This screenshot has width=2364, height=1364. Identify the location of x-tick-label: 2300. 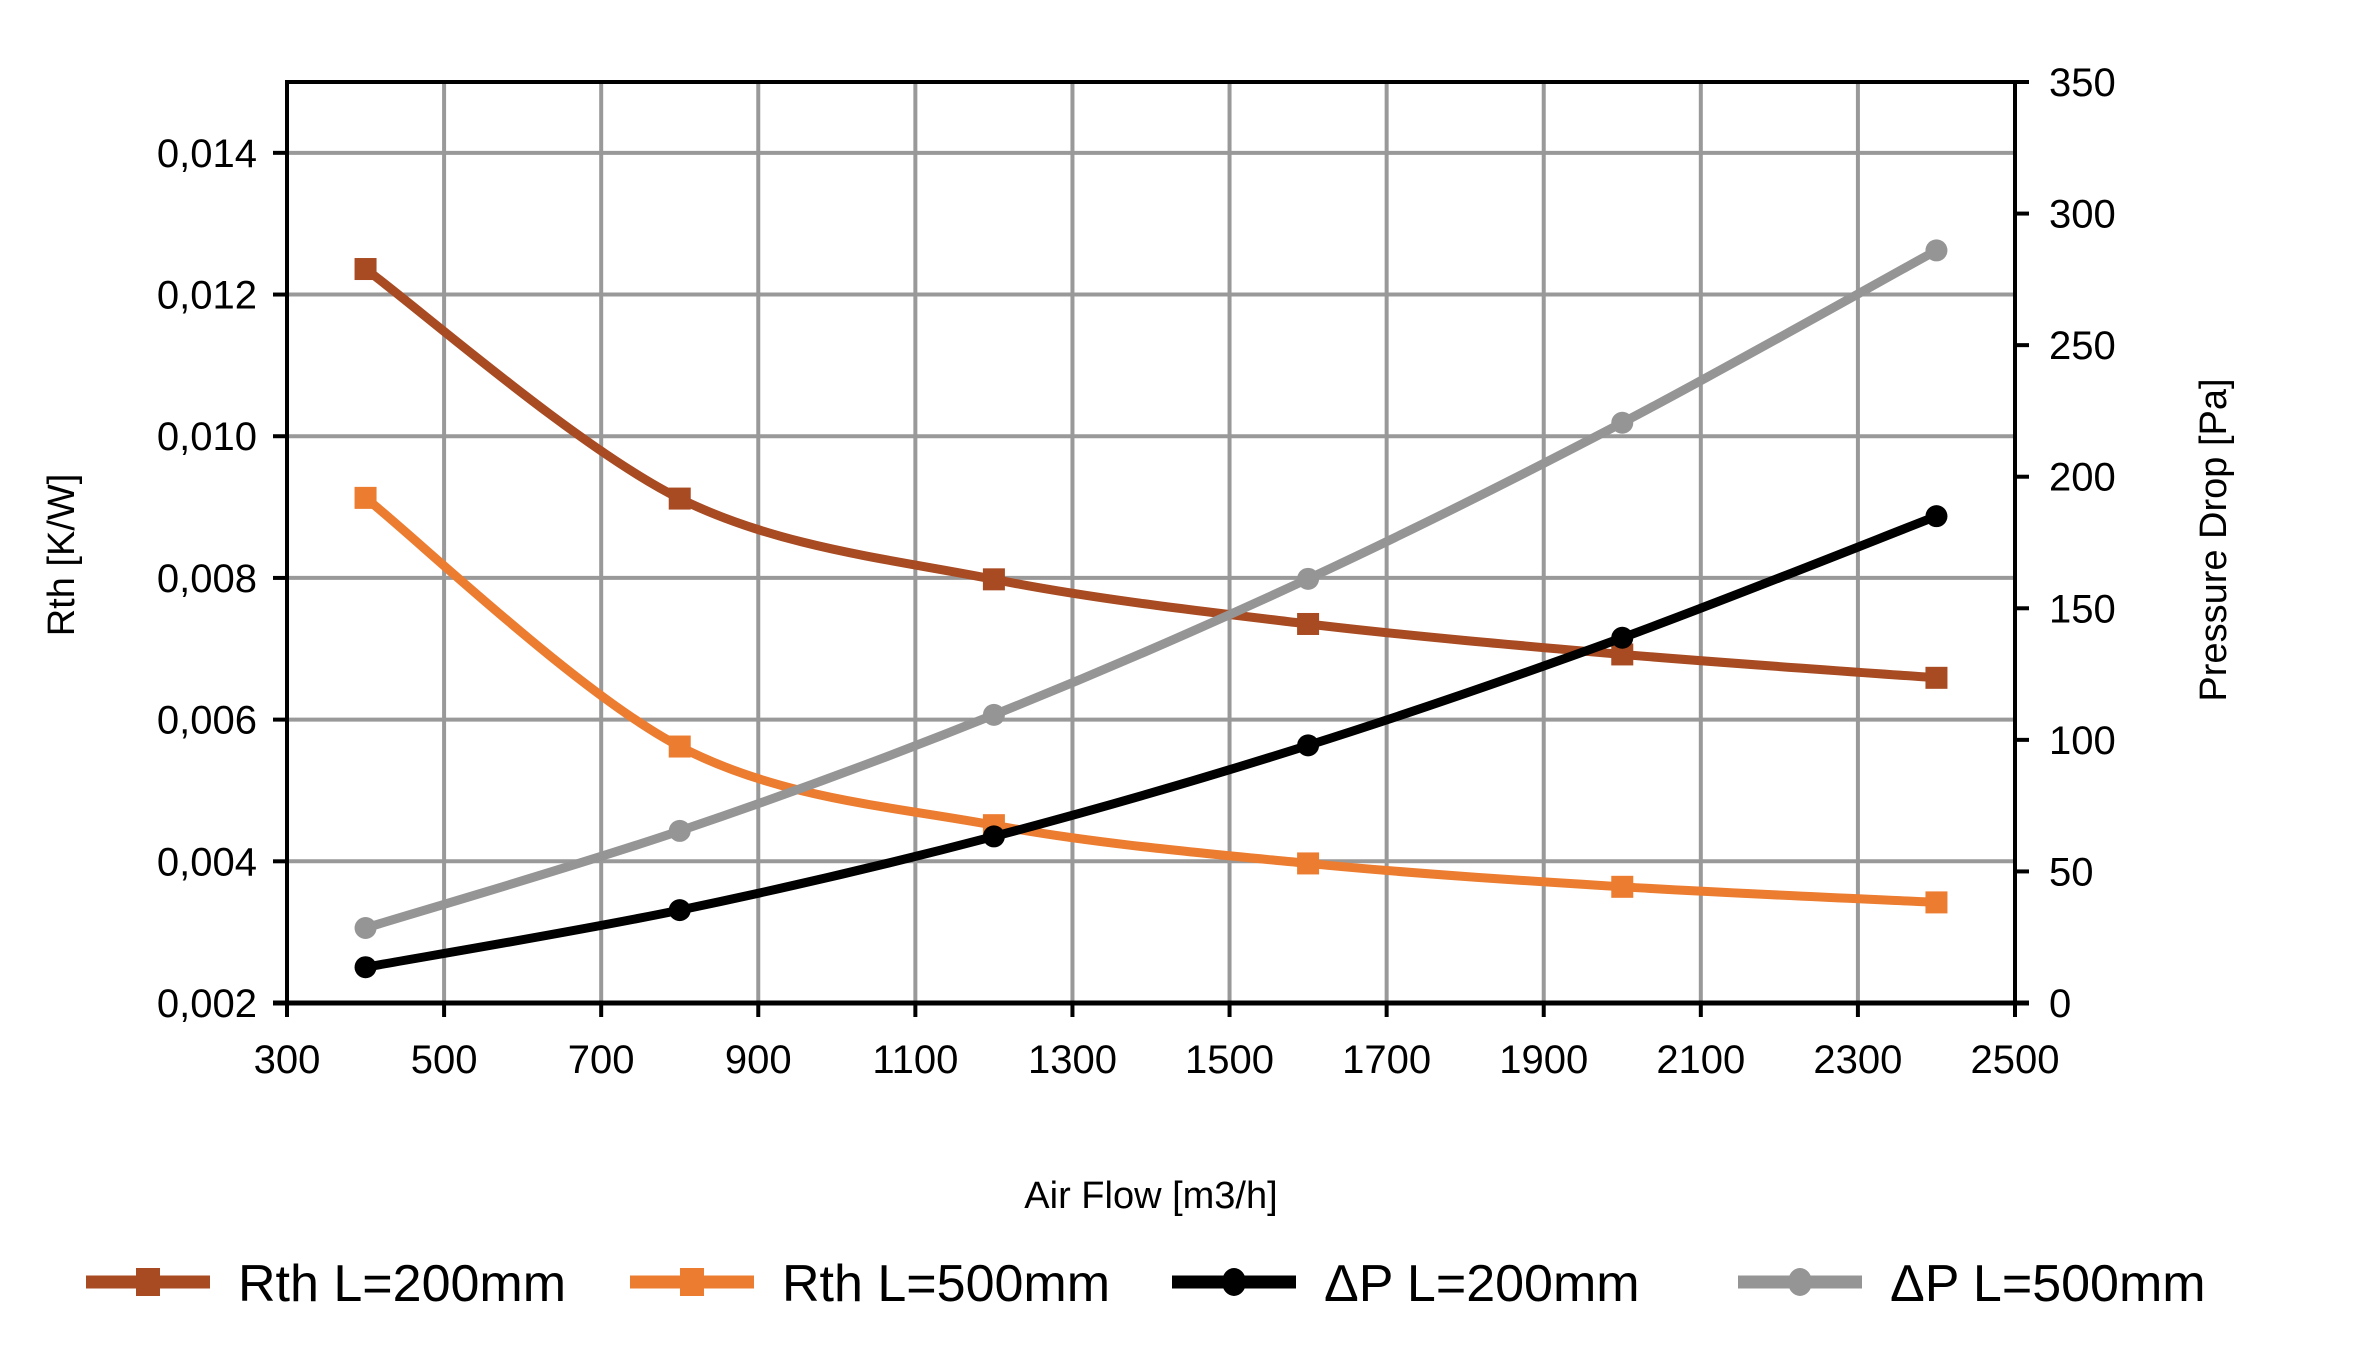
(1857, 1060).